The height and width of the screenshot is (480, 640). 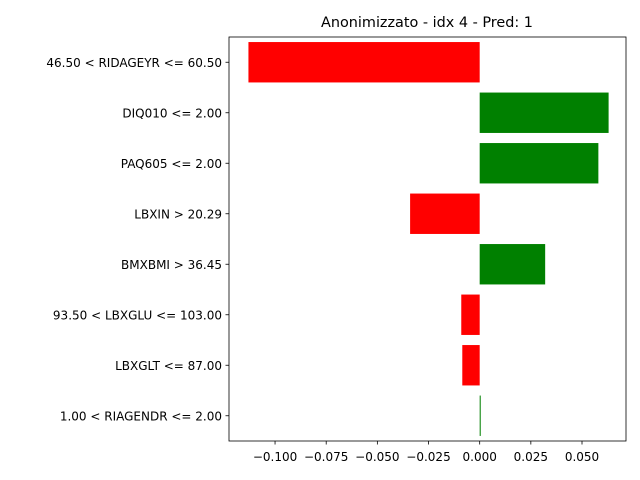 What do you see at coordinates (134, 63) in the screenshot?
I see `y-tick-label: 46.50 < RIDAGEYR <= 60.50` at bounding box center [134, 63].